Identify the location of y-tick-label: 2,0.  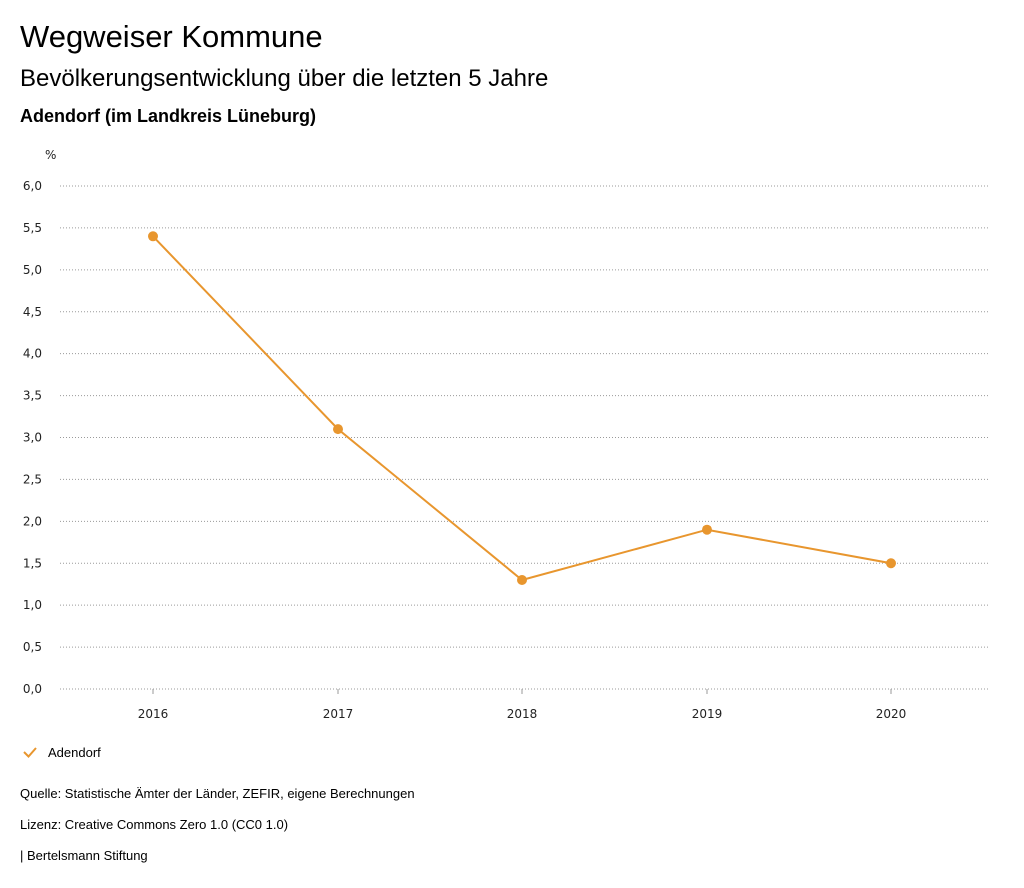
(32, 521).